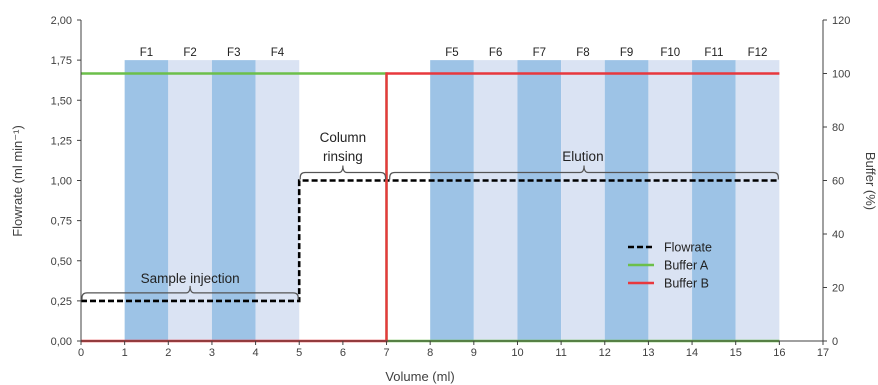  Describe the element at coordinates (419, 376) in the screenshot. I see `x-axis-title: Volume (ml)` at that location.